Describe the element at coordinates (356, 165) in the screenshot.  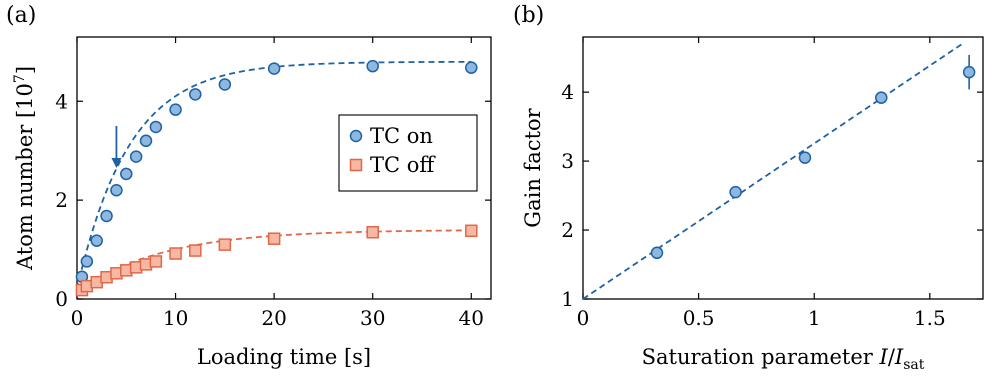
I see `legend-marker-tc-off` at that location.